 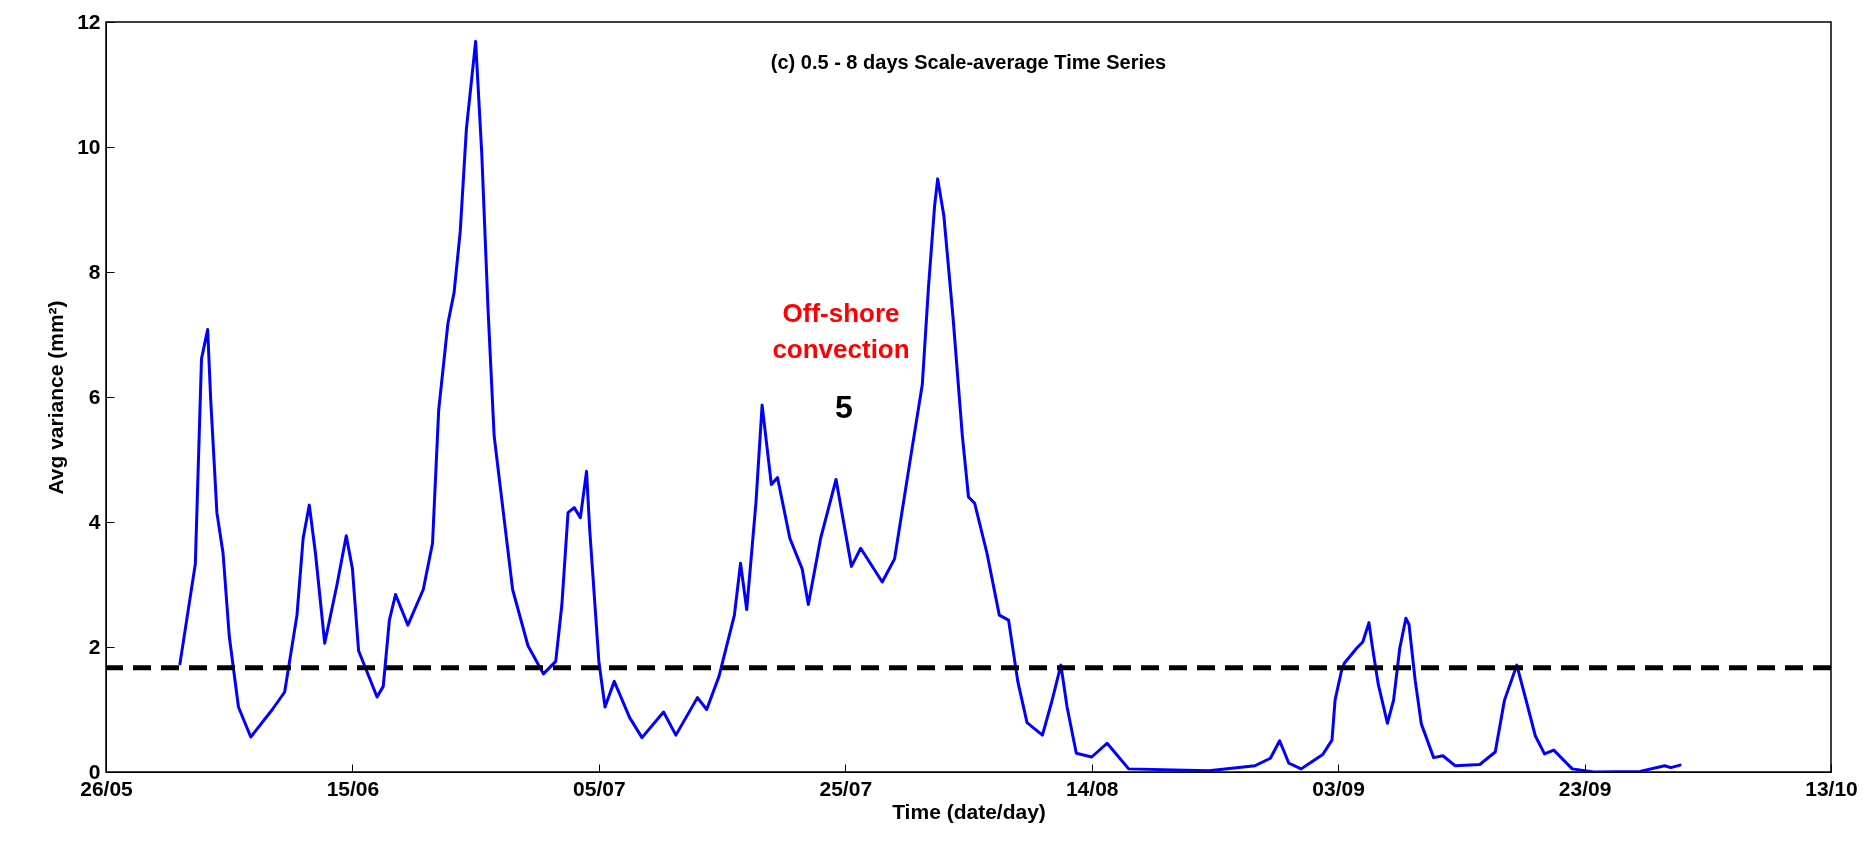 What do you see at coordinates (846, 788) in the screenshot?
I see `x-tick-label: 25/07` at bounding box center [846, 788].